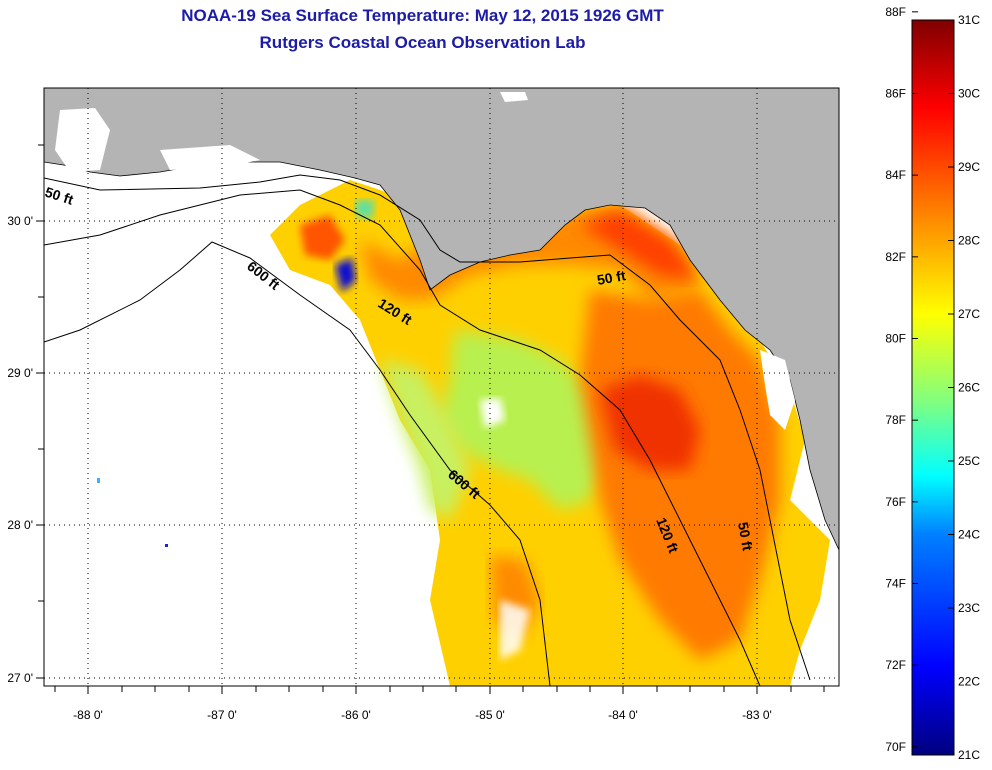  What do you see at coordinates (222, 715) in the screenshot?
I see `lon-tick-label: -87 0'` at bounding box center [222, 715].